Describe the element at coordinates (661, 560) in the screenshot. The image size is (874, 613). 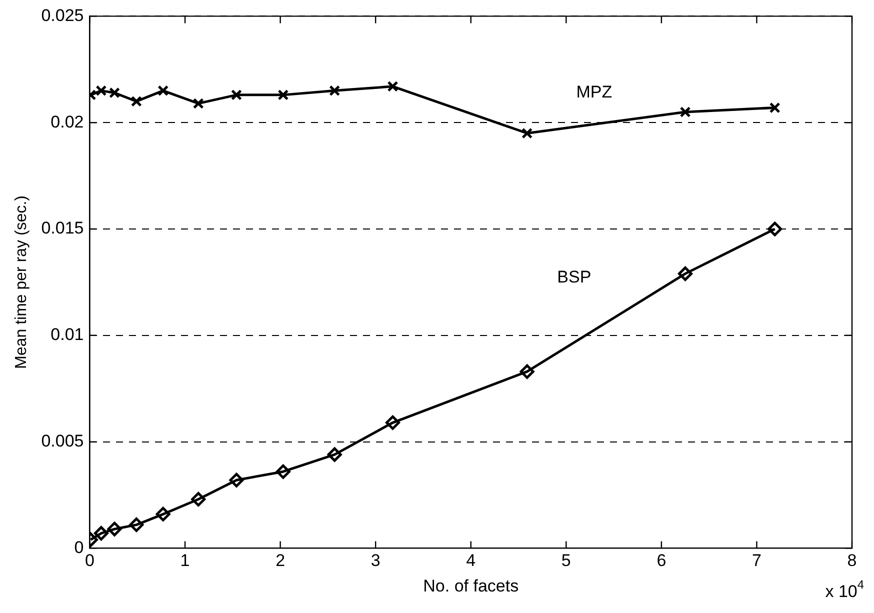
I see `x-tick-label: 6` at that location.